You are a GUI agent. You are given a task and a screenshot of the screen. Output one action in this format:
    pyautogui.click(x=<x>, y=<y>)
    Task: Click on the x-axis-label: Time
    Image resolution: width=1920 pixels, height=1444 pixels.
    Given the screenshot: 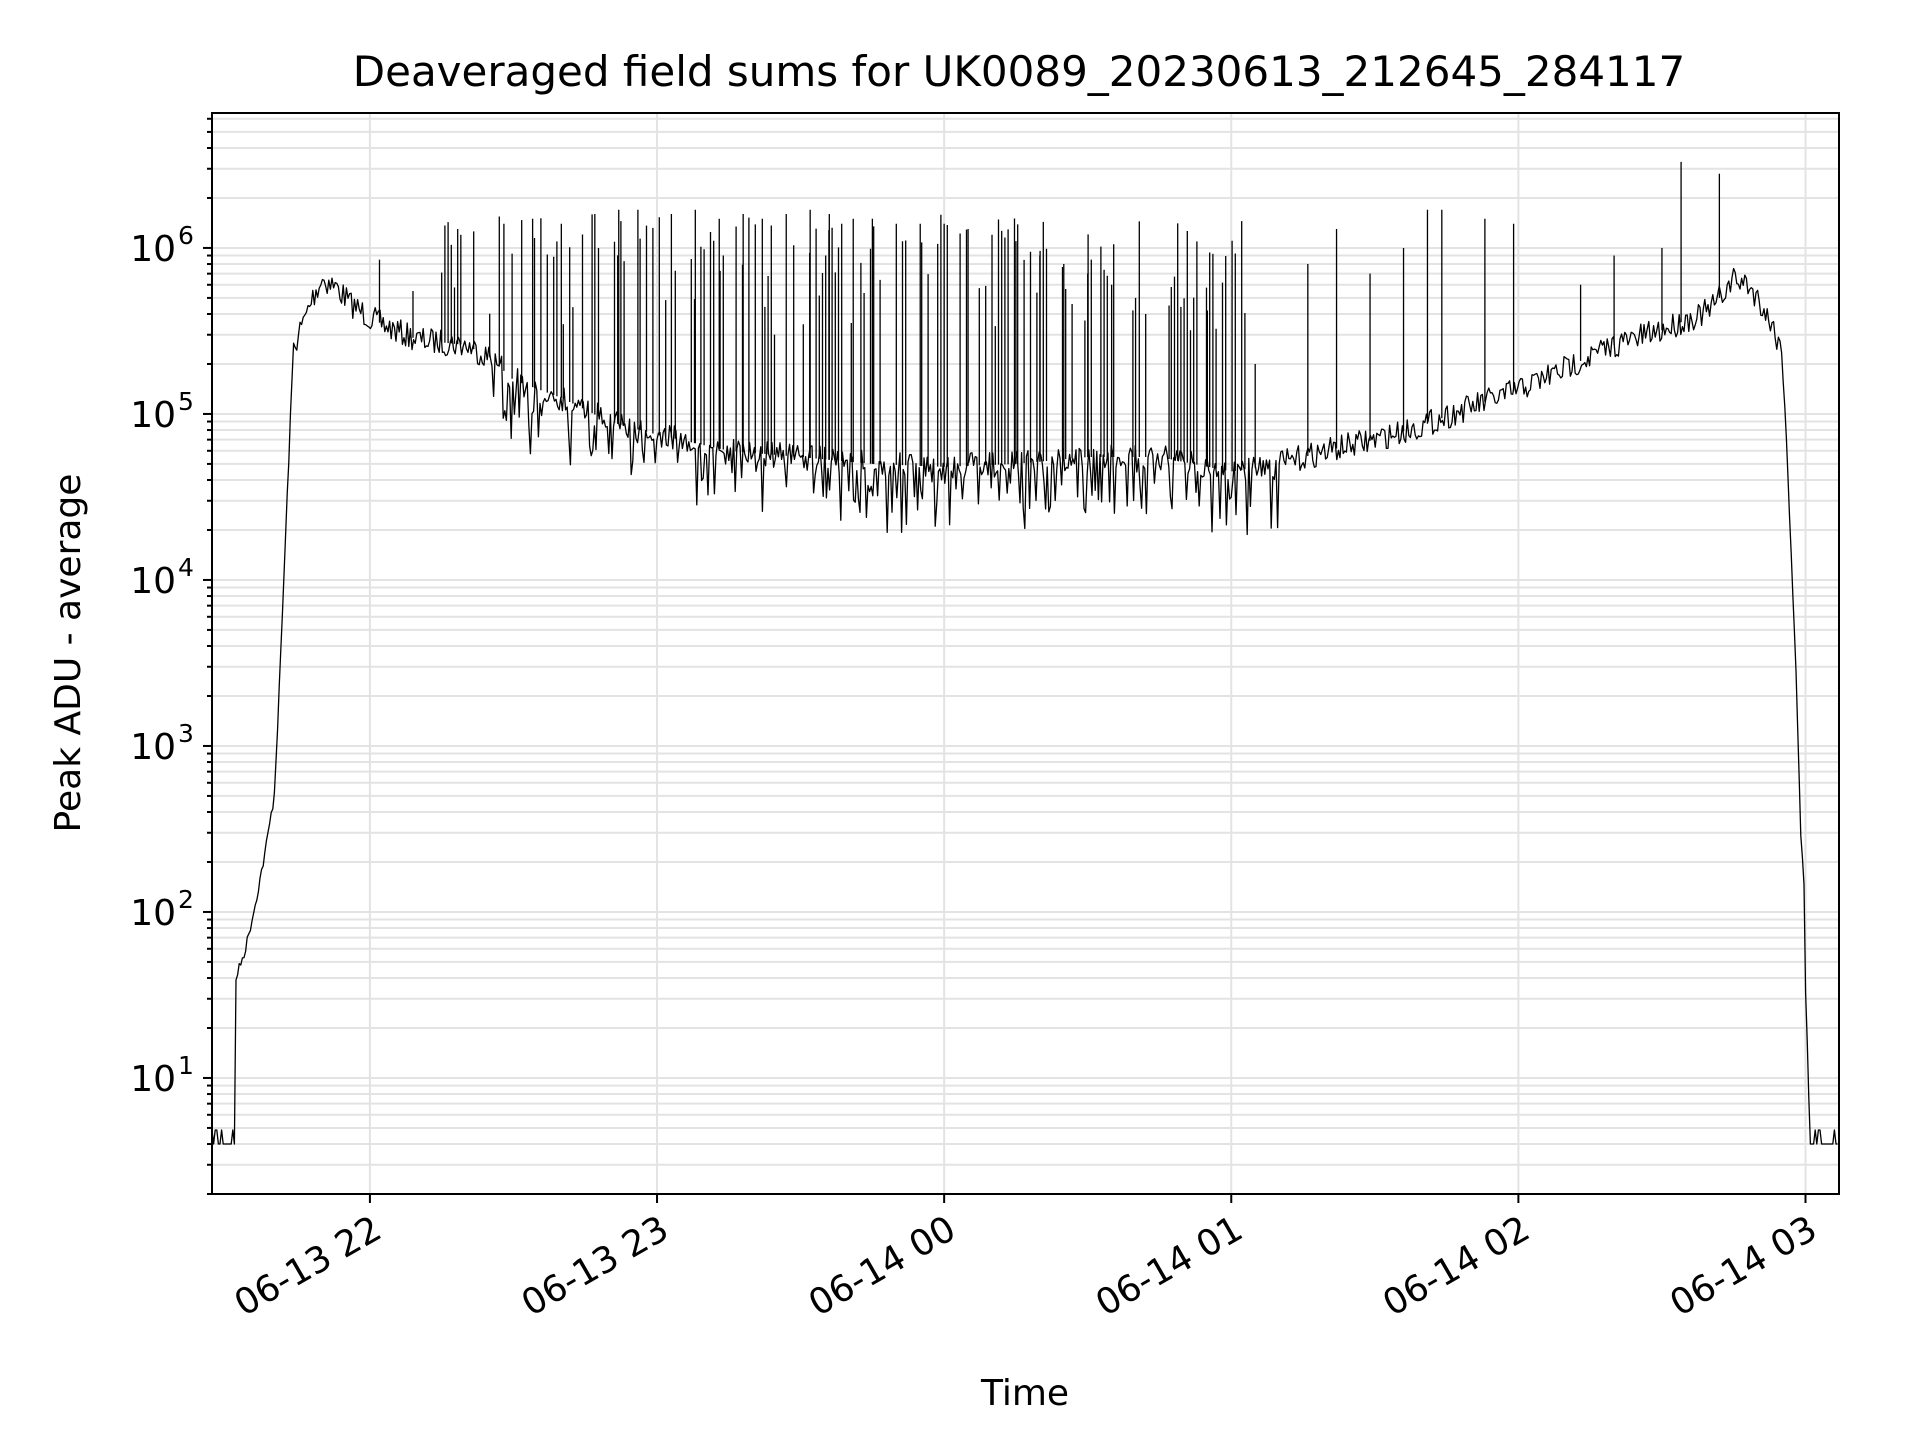 What is the action you would take?
    pyautogui.click(x=1024, y=1393)
    